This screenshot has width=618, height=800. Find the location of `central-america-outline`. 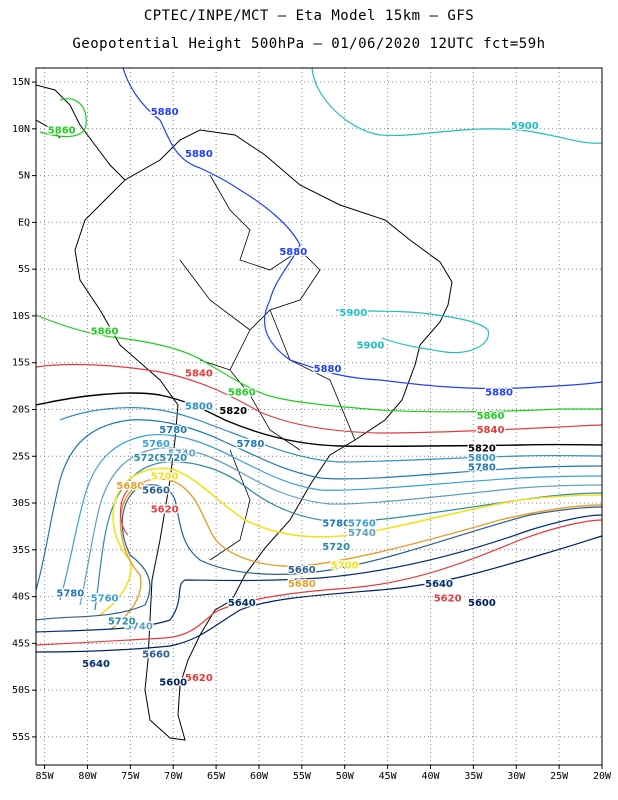

central-america-outline is located at coordinates (81, 132).